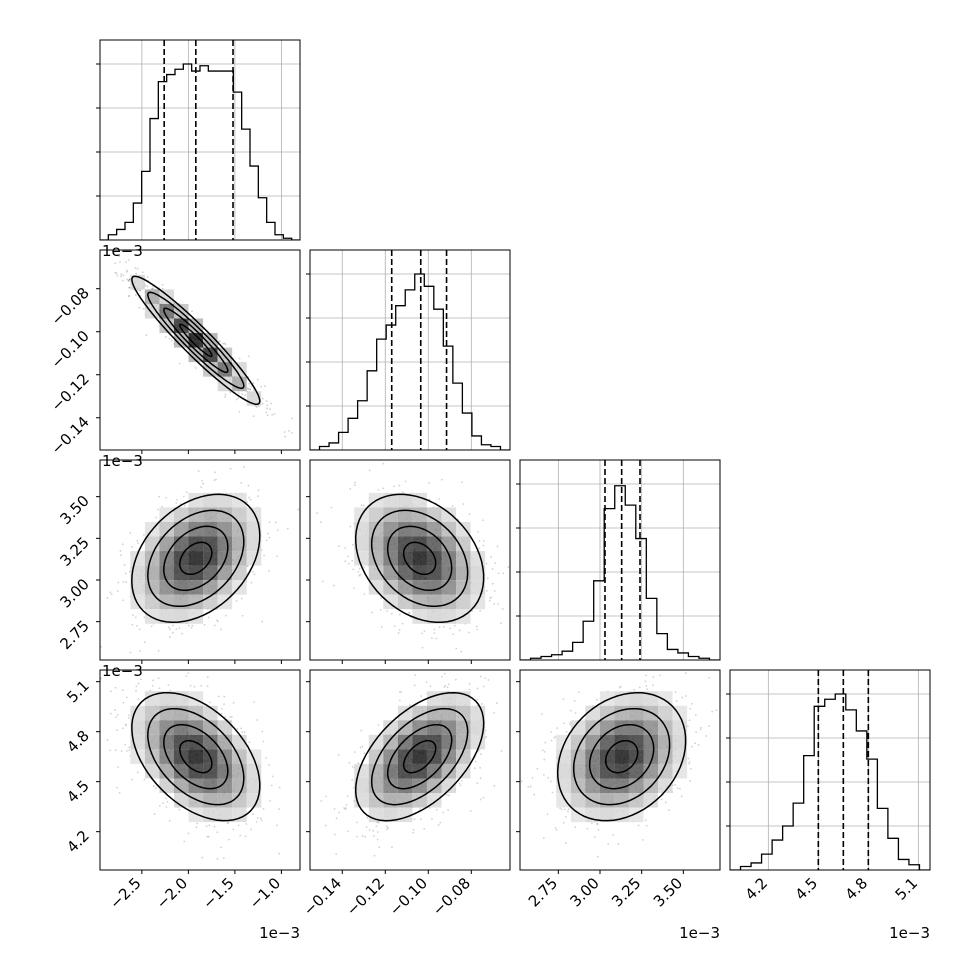 This screenshot has height=970, width=970. What do you see at coordinates (410, 361) in the screenshot?
I see `histogram-step` at bounding box center [410, 361].